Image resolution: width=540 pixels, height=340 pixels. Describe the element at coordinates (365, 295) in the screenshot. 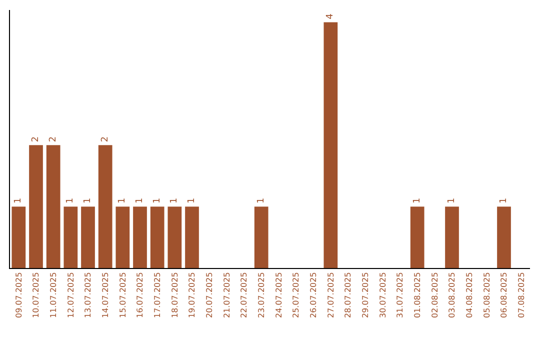

I see `x-tick-label: 29.07.2025` at that location.